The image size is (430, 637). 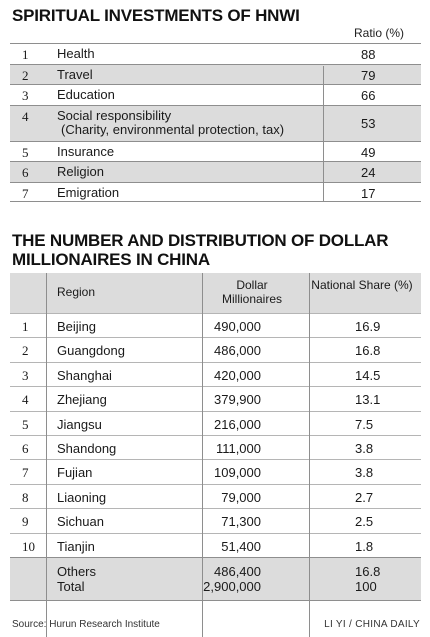 I want to click on share-cell: 7.5, so click(x=364, y=424).